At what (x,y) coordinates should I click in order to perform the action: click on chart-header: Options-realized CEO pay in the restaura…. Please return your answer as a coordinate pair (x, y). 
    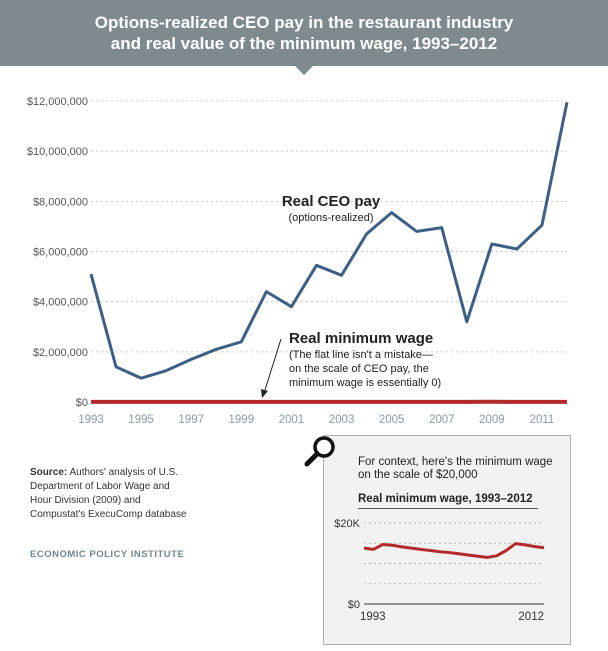
    Looking at the image, I should click on (304, 33).